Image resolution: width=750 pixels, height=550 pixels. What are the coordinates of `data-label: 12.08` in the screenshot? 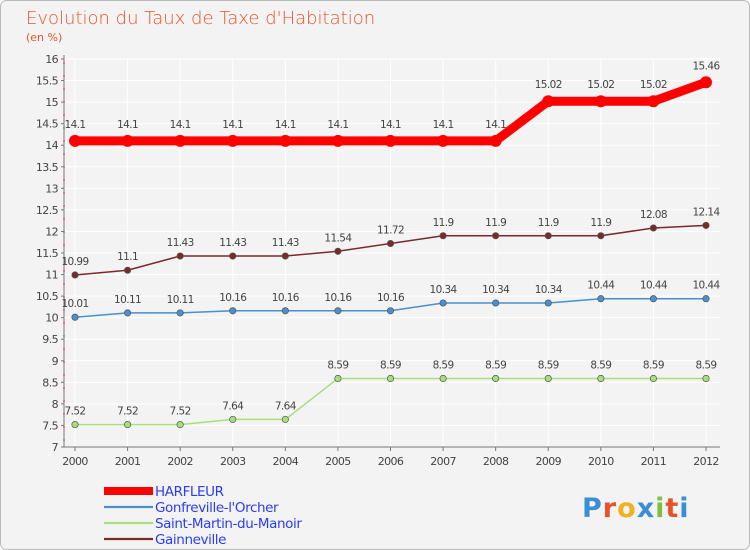 It's located at (653, 215).